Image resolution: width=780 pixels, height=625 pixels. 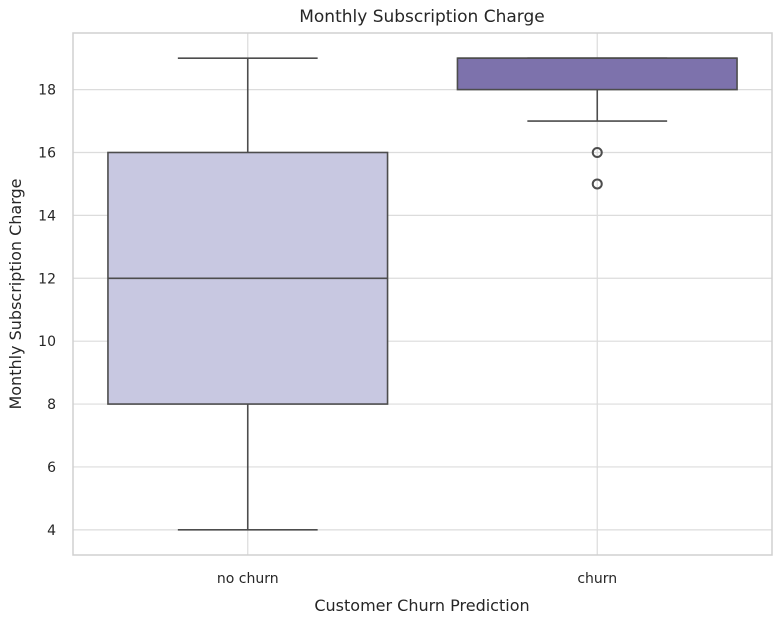 What do you see at coordinates (47, 279) in the screenshot?
I see `y-tick-label: 12` at bounding box center [47, 279].